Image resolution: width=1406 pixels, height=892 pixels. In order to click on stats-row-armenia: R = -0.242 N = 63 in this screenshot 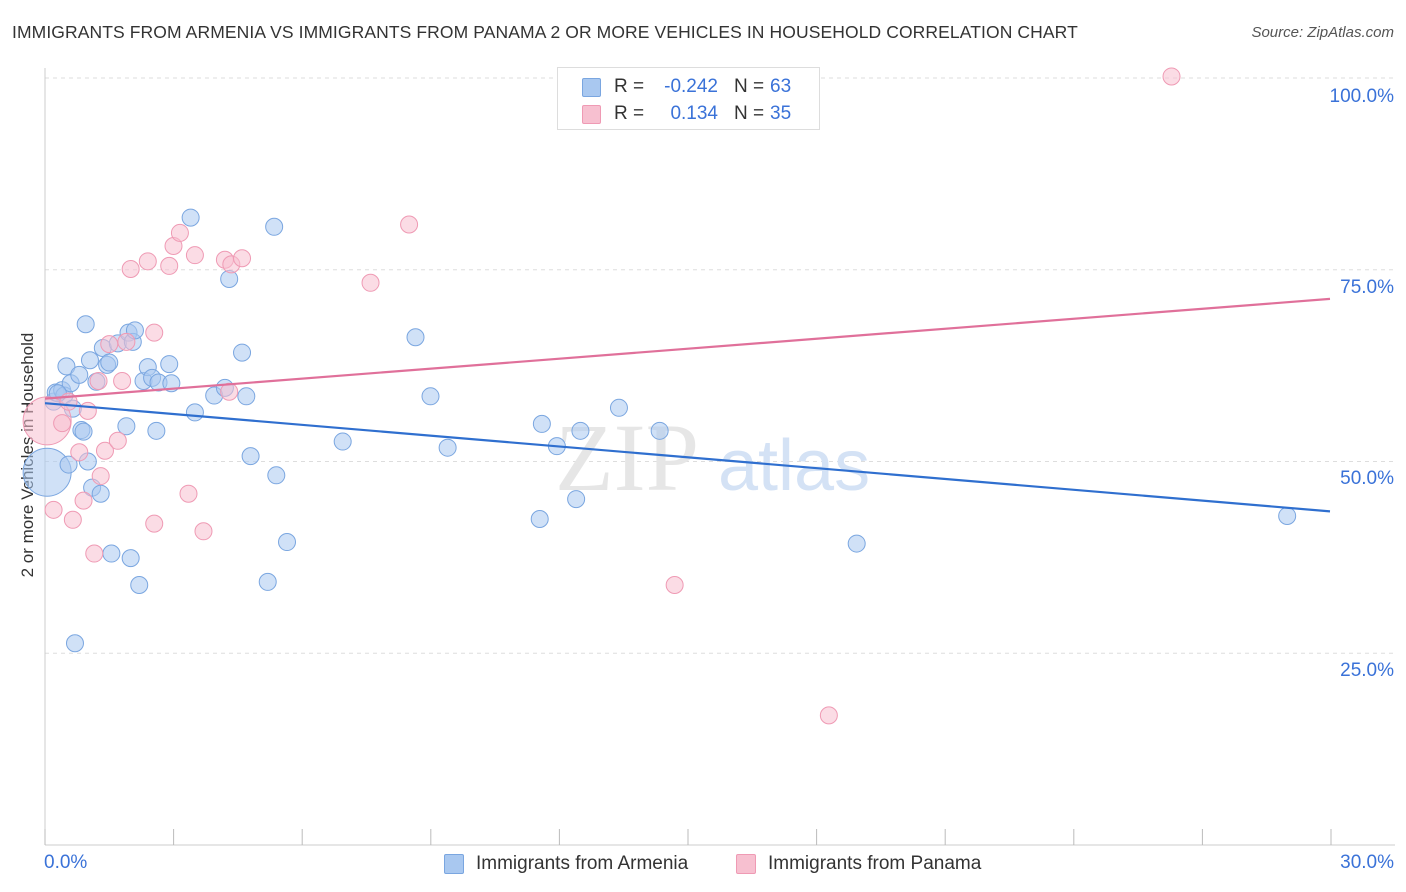, I will do `click(688, 87)`.